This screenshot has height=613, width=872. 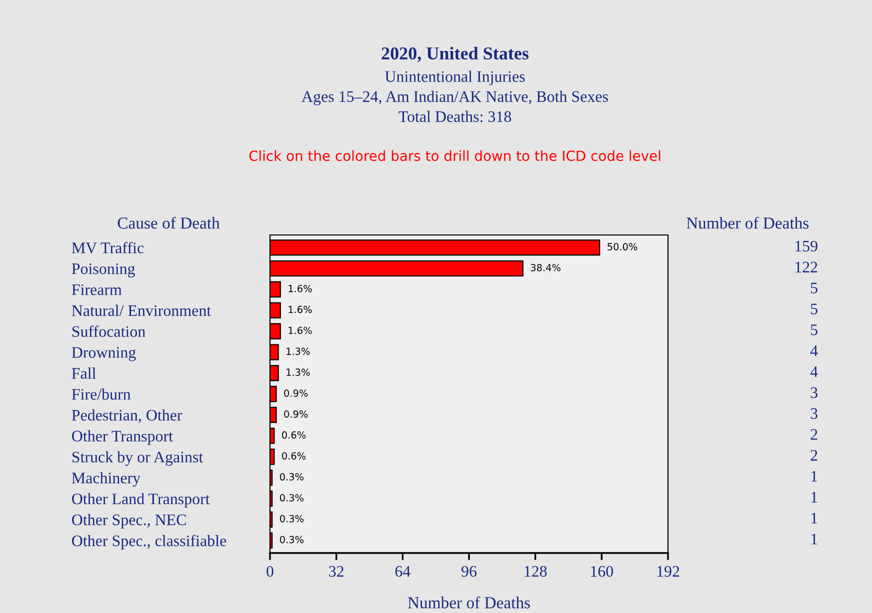 What do you see at coordinates (101, 394) in the screenshot?
I see `y-tick-label: Fire/burn` at bounding box center [101, 394].